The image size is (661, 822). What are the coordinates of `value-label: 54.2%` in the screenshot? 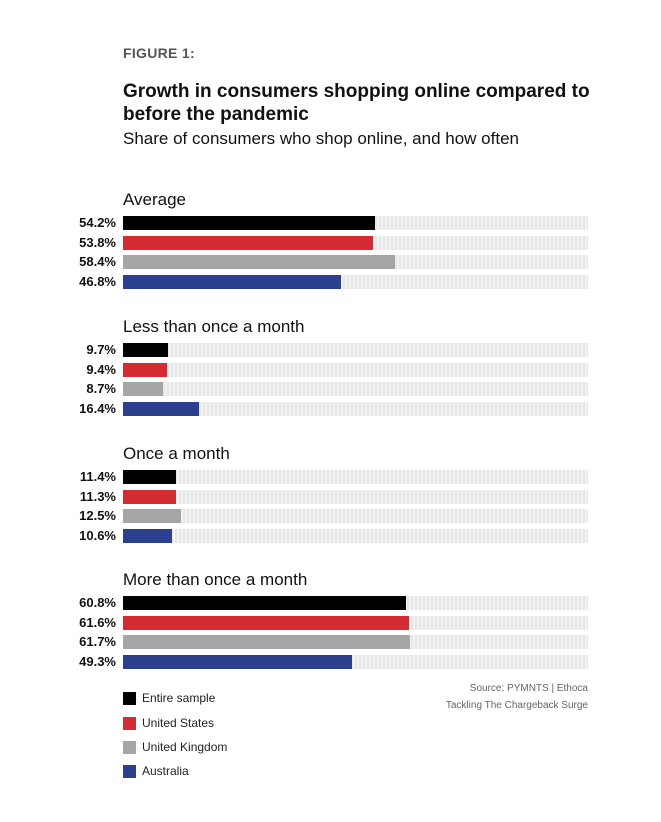 It's located at (97, 222).